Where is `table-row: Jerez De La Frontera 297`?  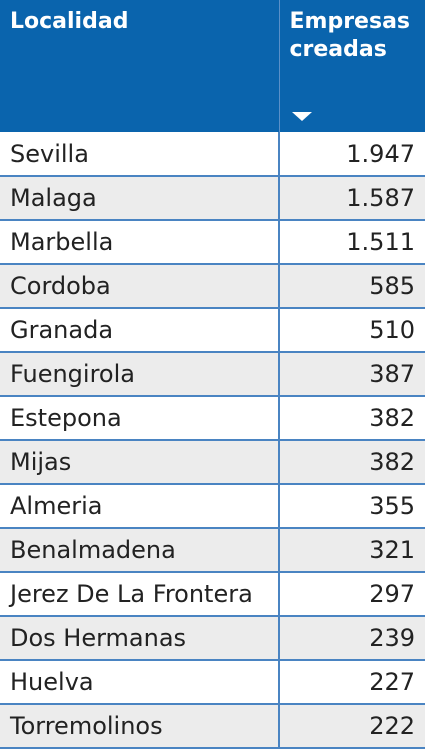
table-row: Jerez De La Frontera 297 is located at coordinates (212, 594).